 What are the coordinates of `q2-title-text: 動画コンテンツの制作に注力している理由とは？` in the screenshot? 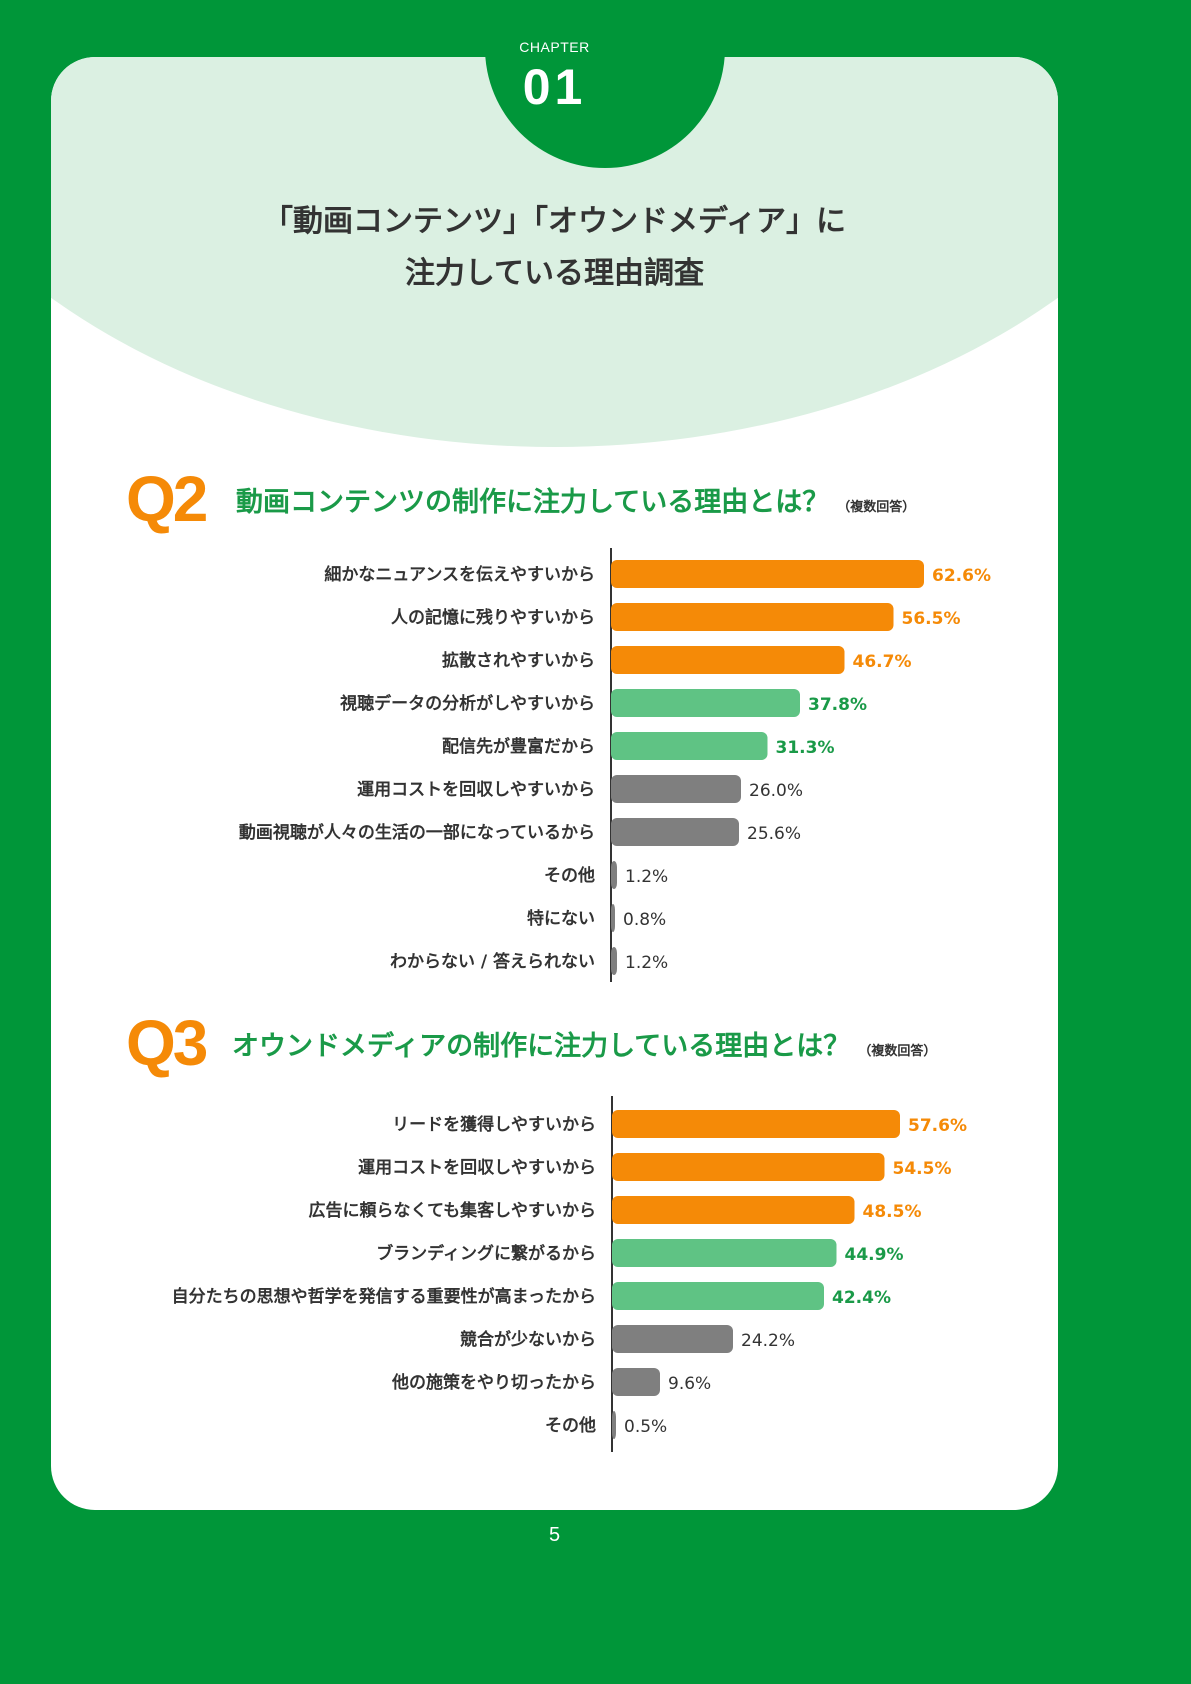 It's located at (533, 502).